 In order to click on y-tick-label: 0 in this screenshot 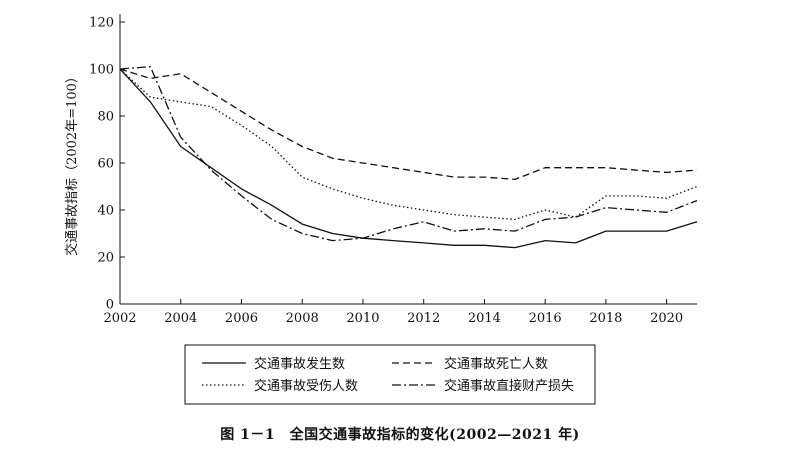, I will do `click(110, 305)`.